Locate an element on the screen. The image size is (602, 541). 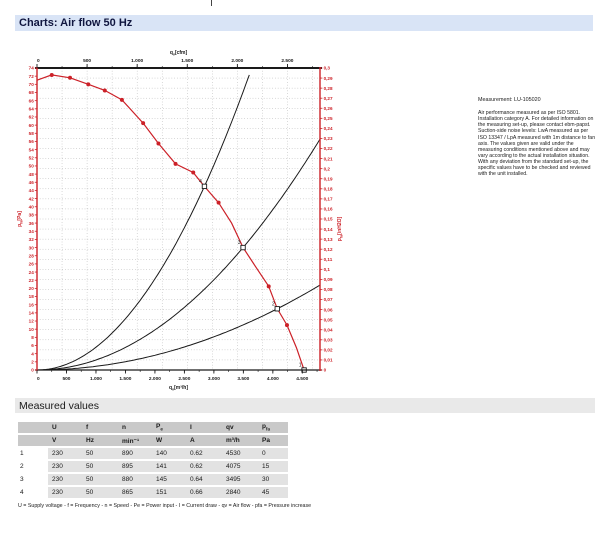
svg-text: 52 is located at coordinates (32, 157).